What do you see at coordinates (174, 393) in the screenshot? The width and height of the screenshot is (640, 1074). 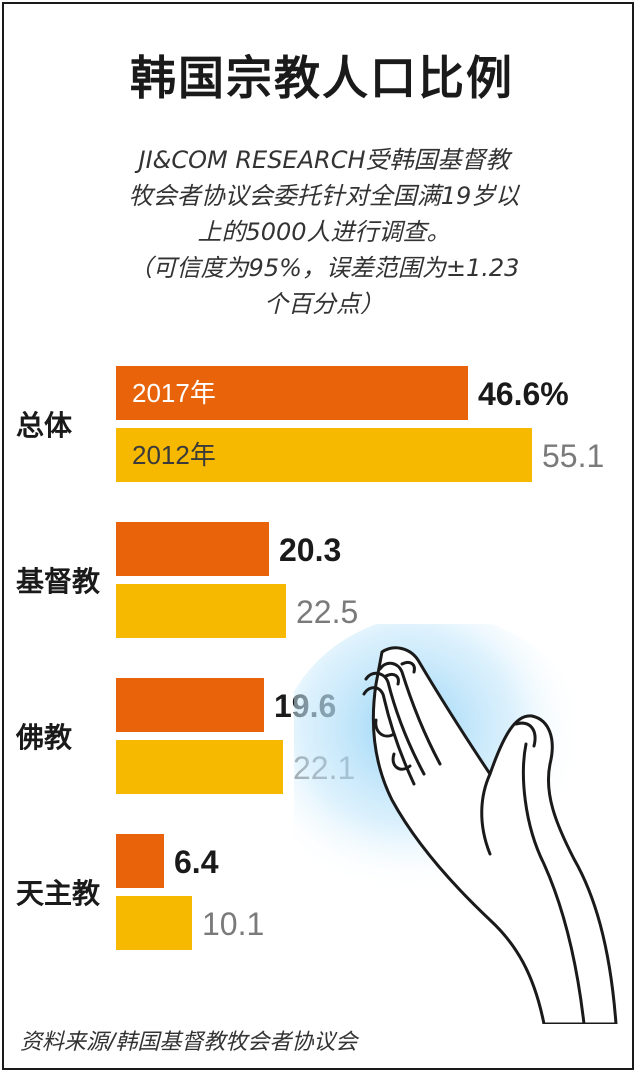 I see `series-label: 2017年` at bounding box center [174, 393].